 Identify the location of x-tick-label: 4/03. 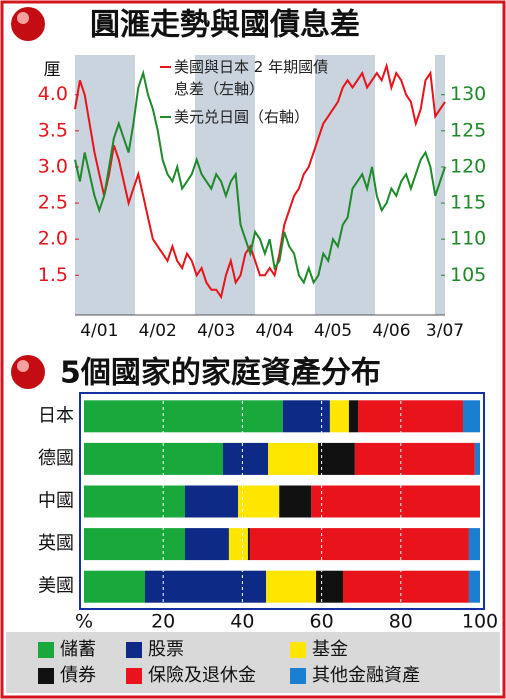
(216, 331).